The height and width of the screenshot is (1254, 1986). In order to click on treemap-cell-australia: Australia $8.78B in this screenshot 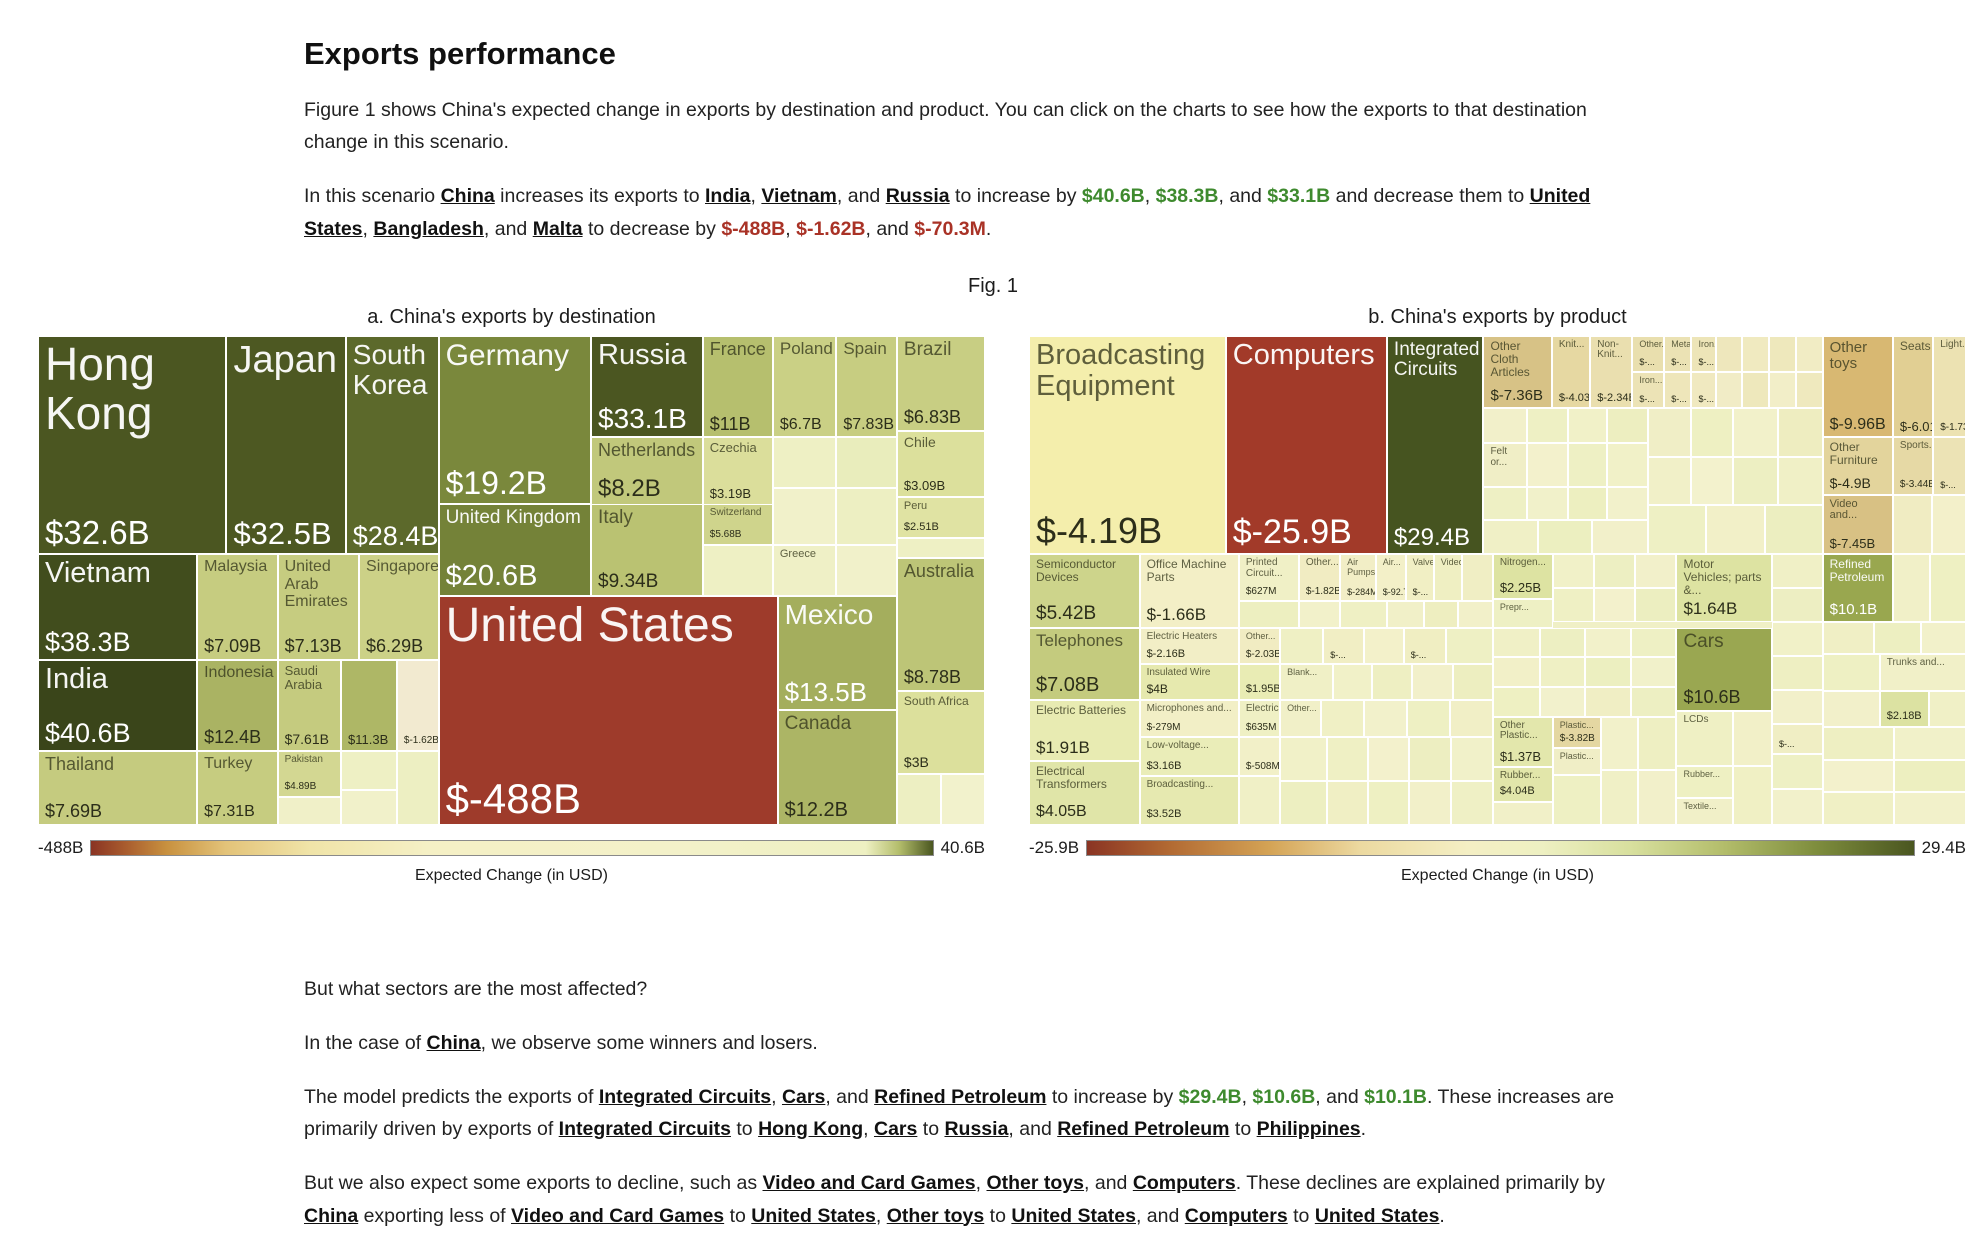, I will do `click(940, 625)`.